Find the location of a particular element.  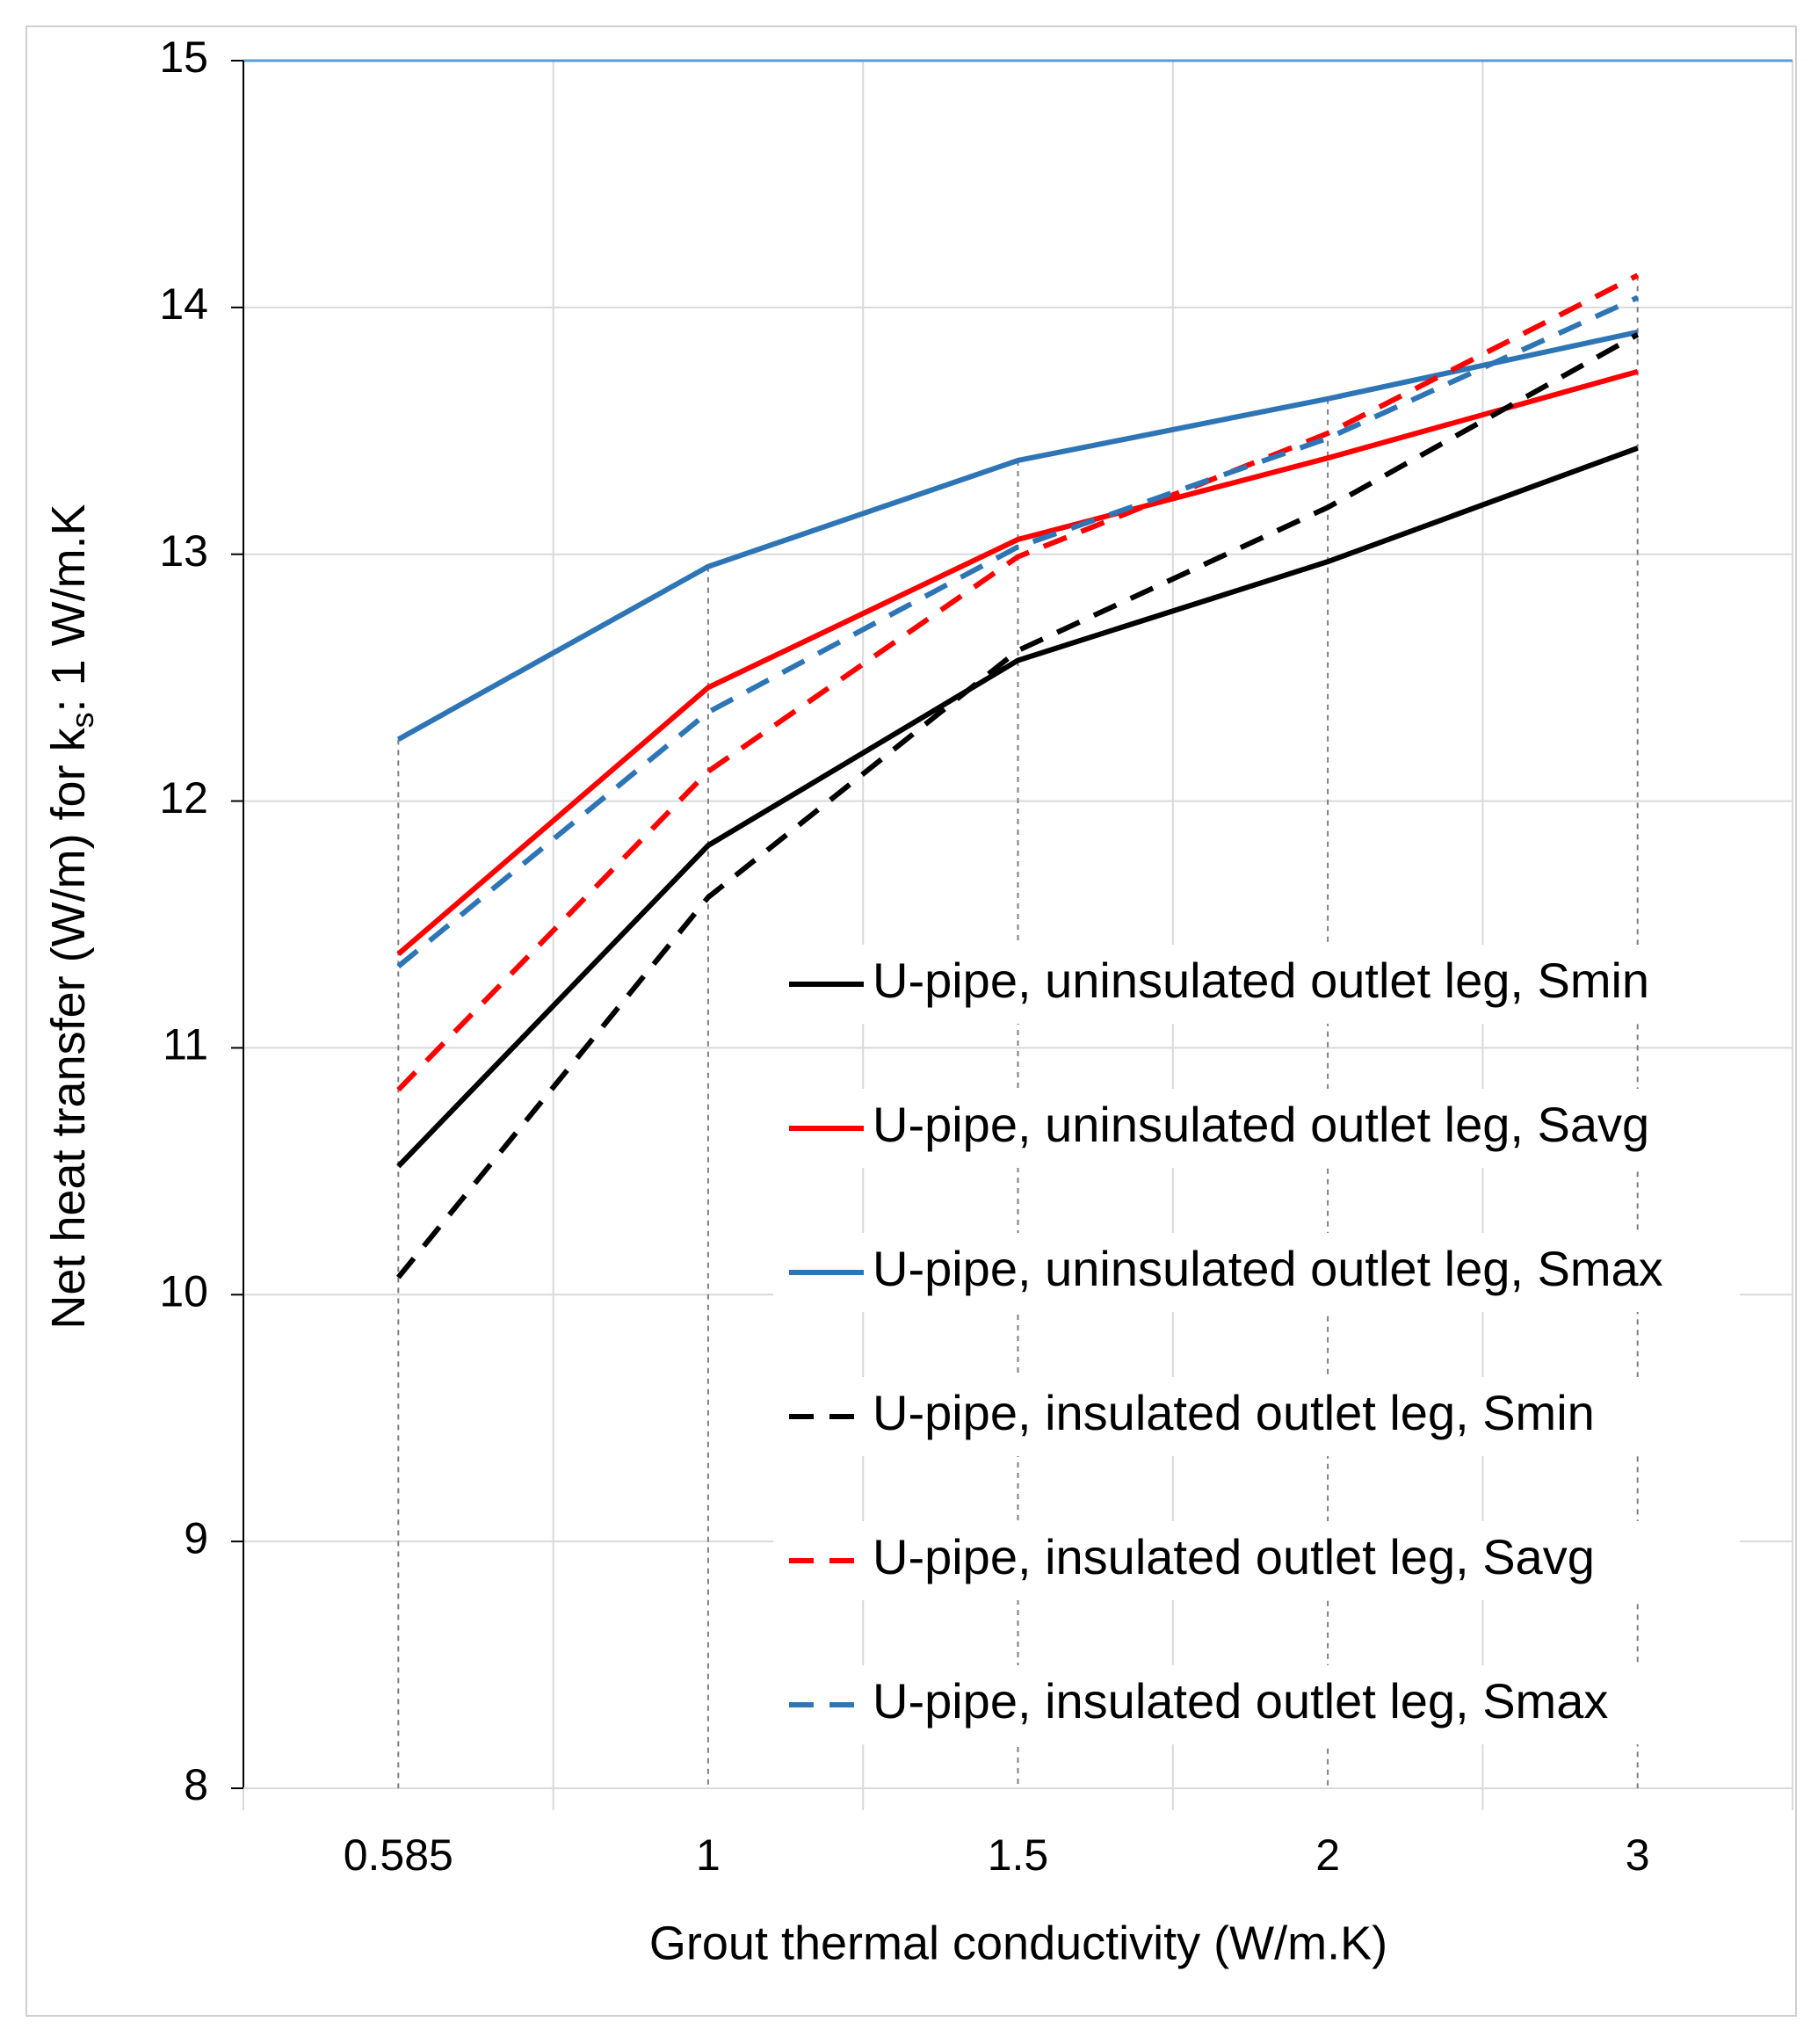

legend-label: U-pipe, insulated outlet leg, Savg is located at coordinates (1234, 1557).